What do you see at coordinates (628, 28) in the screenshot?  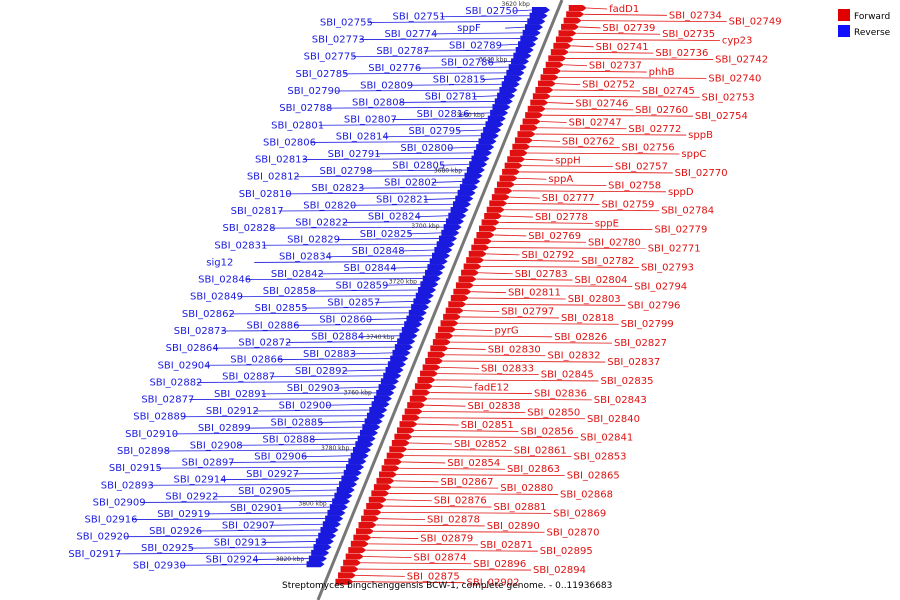 I see `forward-gene-label: SBI_02739` at bounding box center [628, 28].